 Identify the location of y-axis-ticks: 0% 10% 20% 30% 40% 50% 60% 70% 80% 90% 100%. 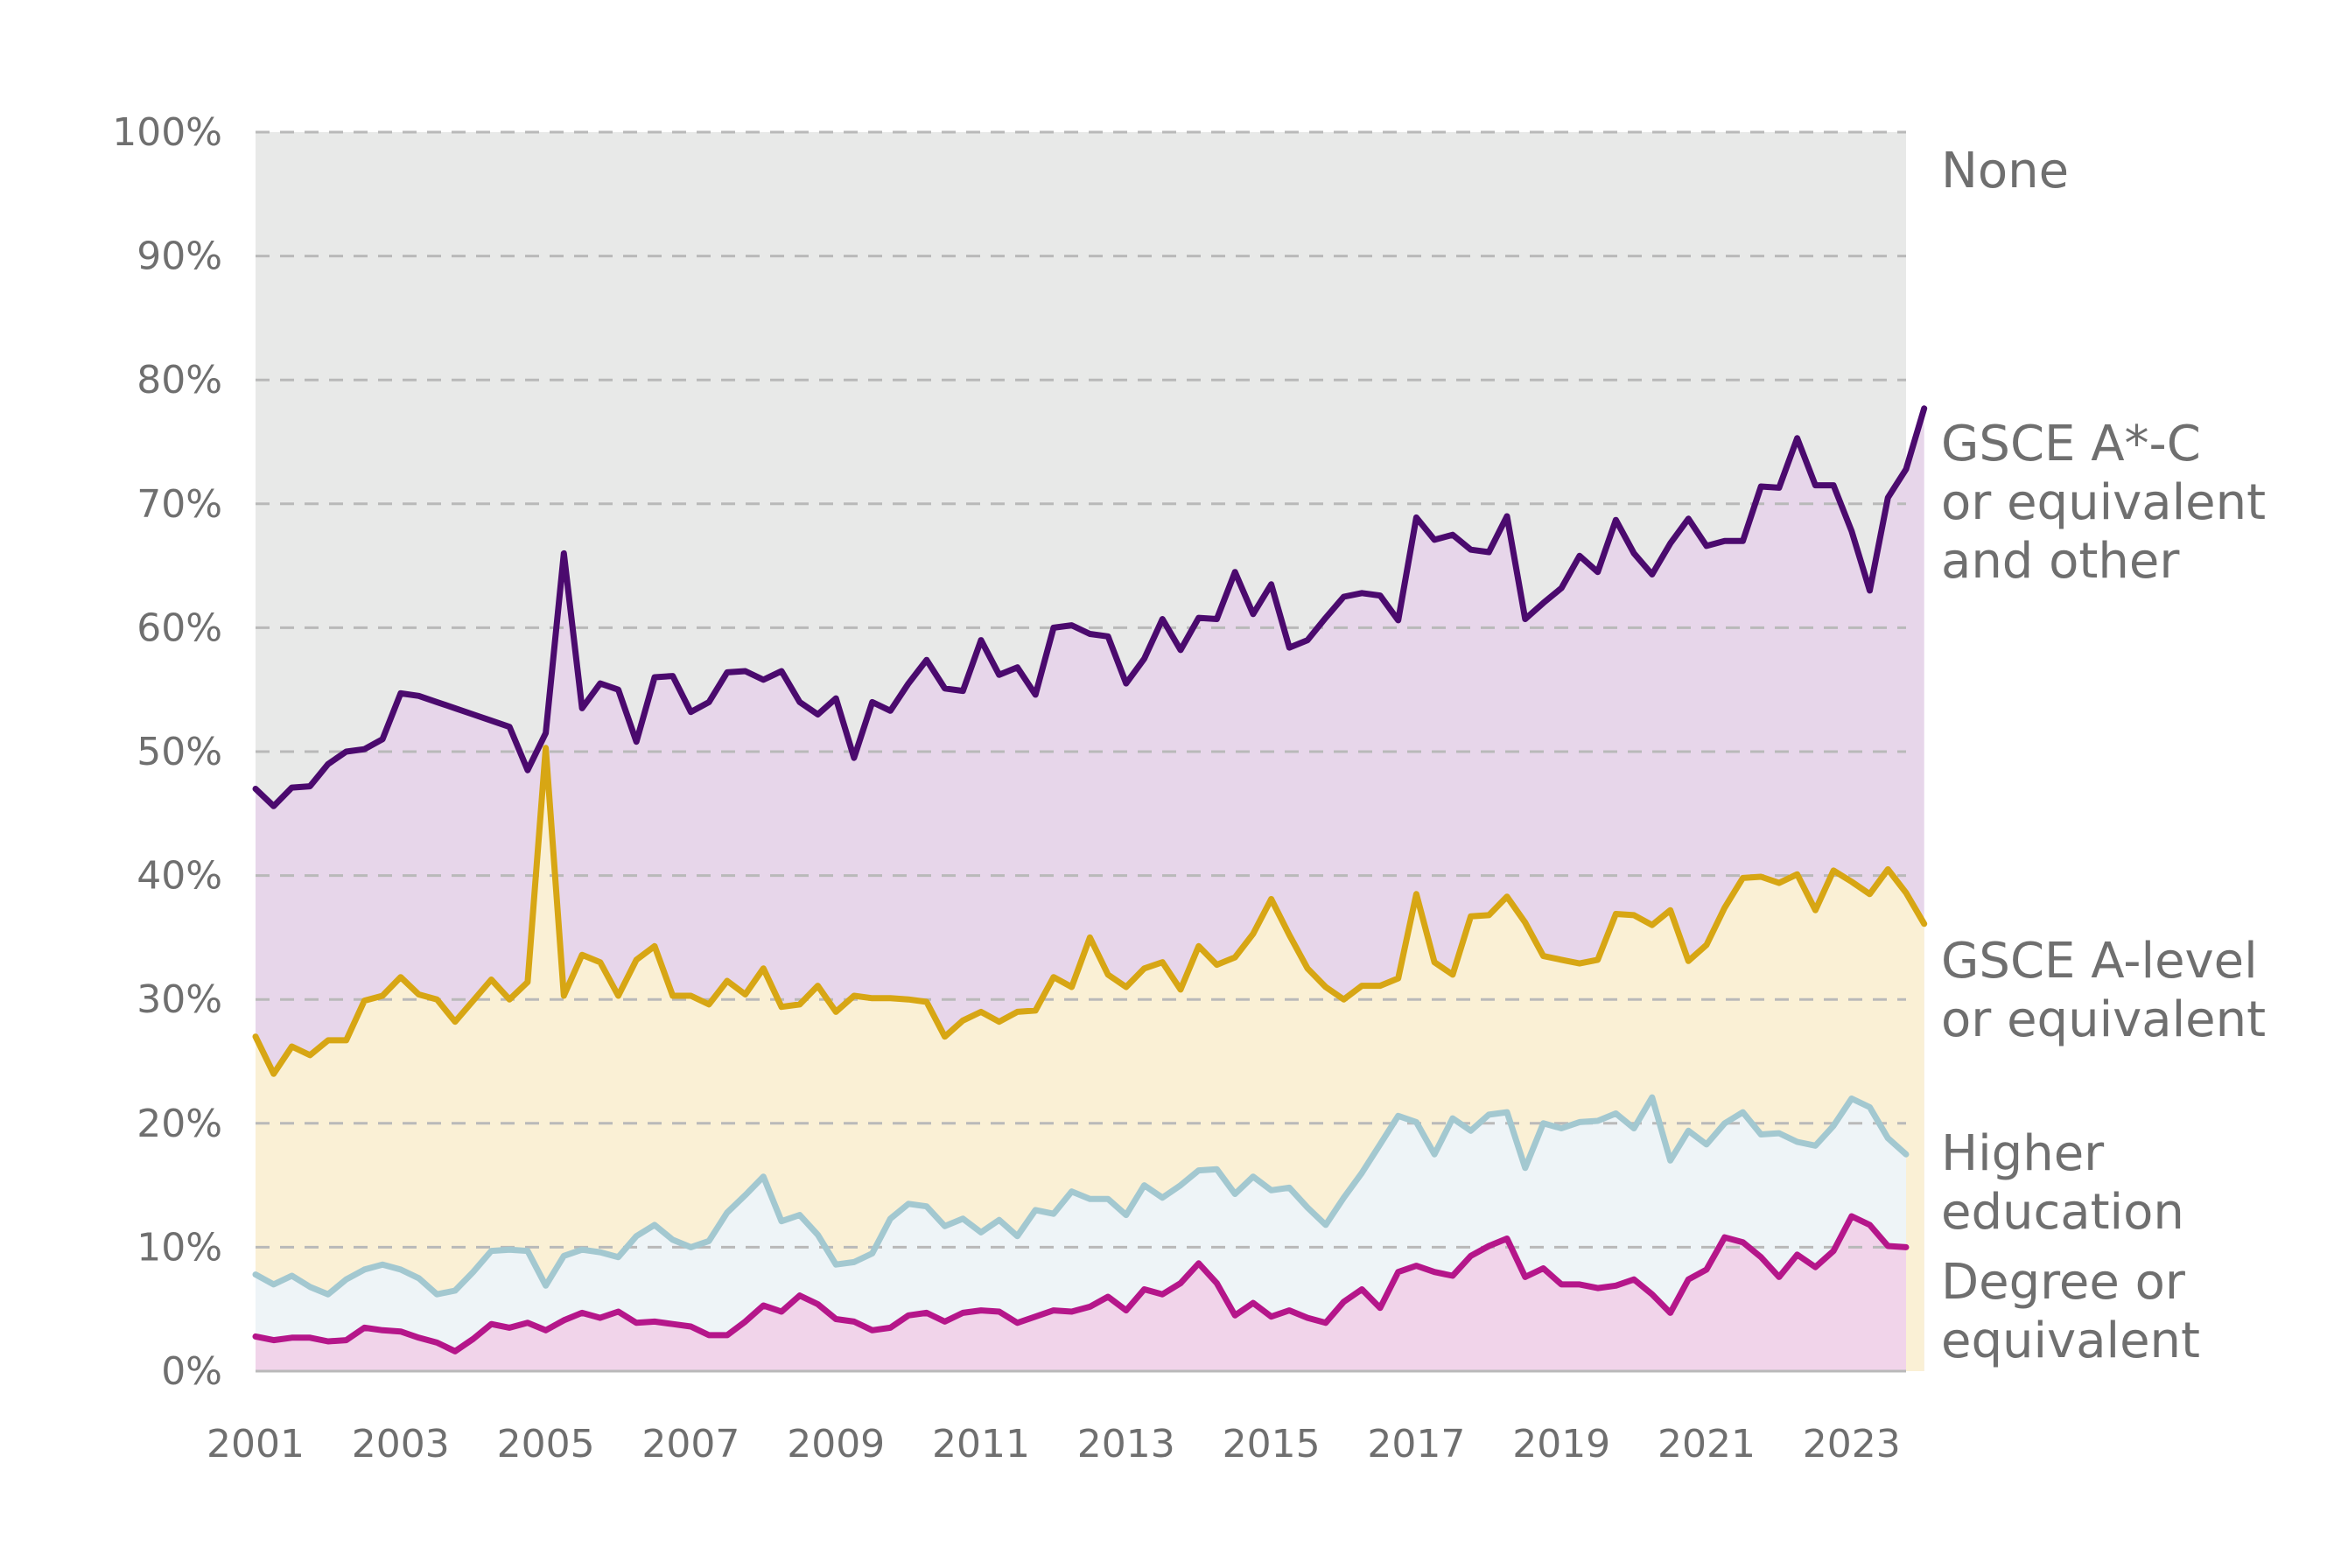
(167, 752).